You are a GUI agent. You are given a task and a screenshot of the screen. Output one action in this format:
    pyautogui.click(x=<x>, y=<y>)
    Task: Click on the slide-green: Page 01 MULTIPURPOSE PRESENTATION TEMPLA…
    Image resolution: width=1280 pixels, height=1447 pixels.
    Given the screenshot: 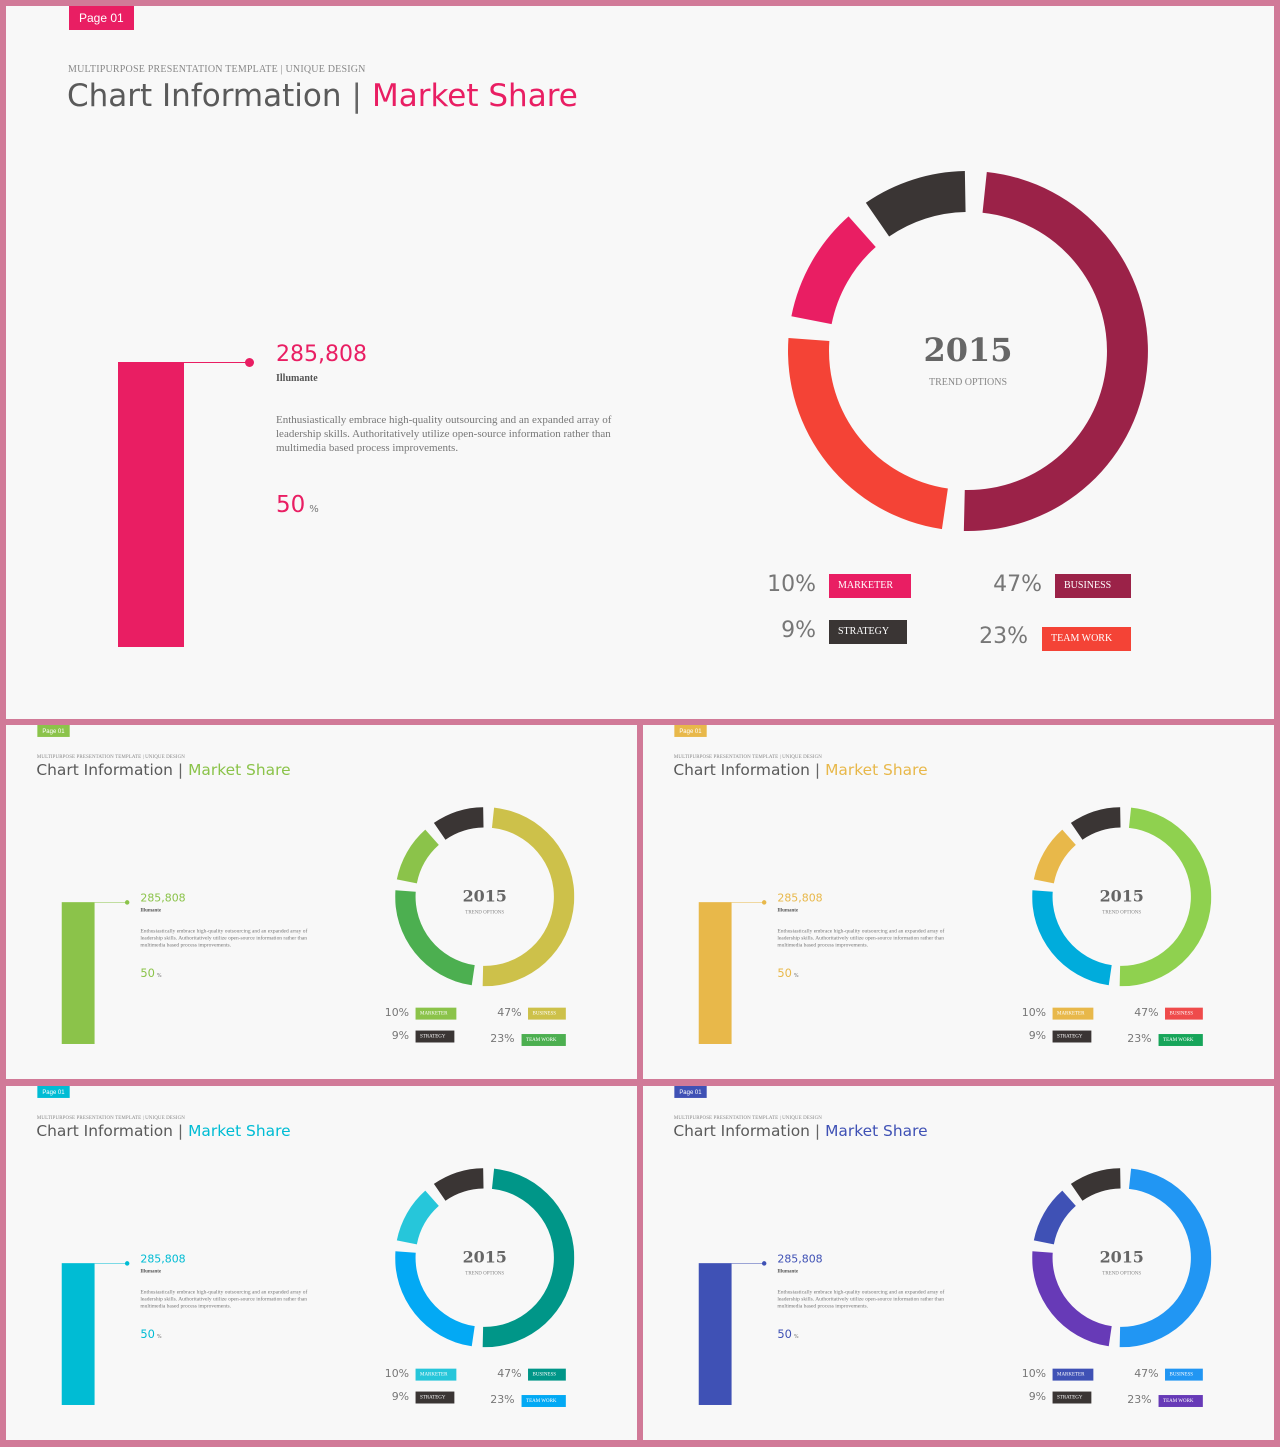 What is the action you would take?
    pyautogui.click(x=321, y=902)
    